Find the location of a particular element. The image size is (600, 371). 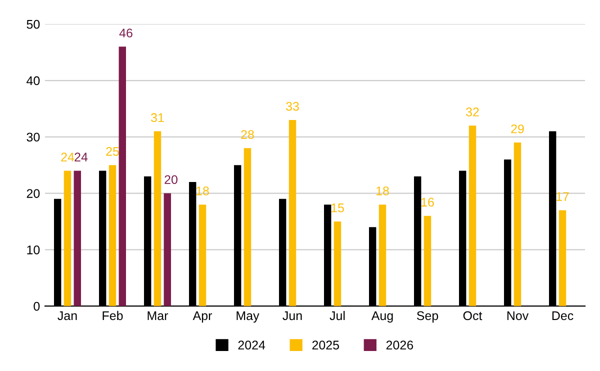

data-label: 17 is located at coordinates (562, 196).